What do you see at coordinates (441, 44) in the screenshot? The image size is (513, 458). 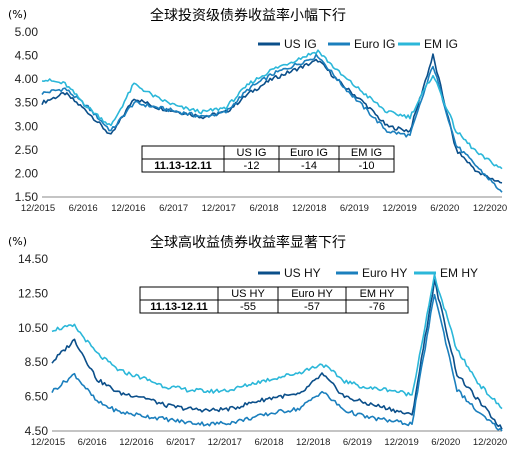 I see `legend-entry: EM IG` at bounding box center [441, 44].